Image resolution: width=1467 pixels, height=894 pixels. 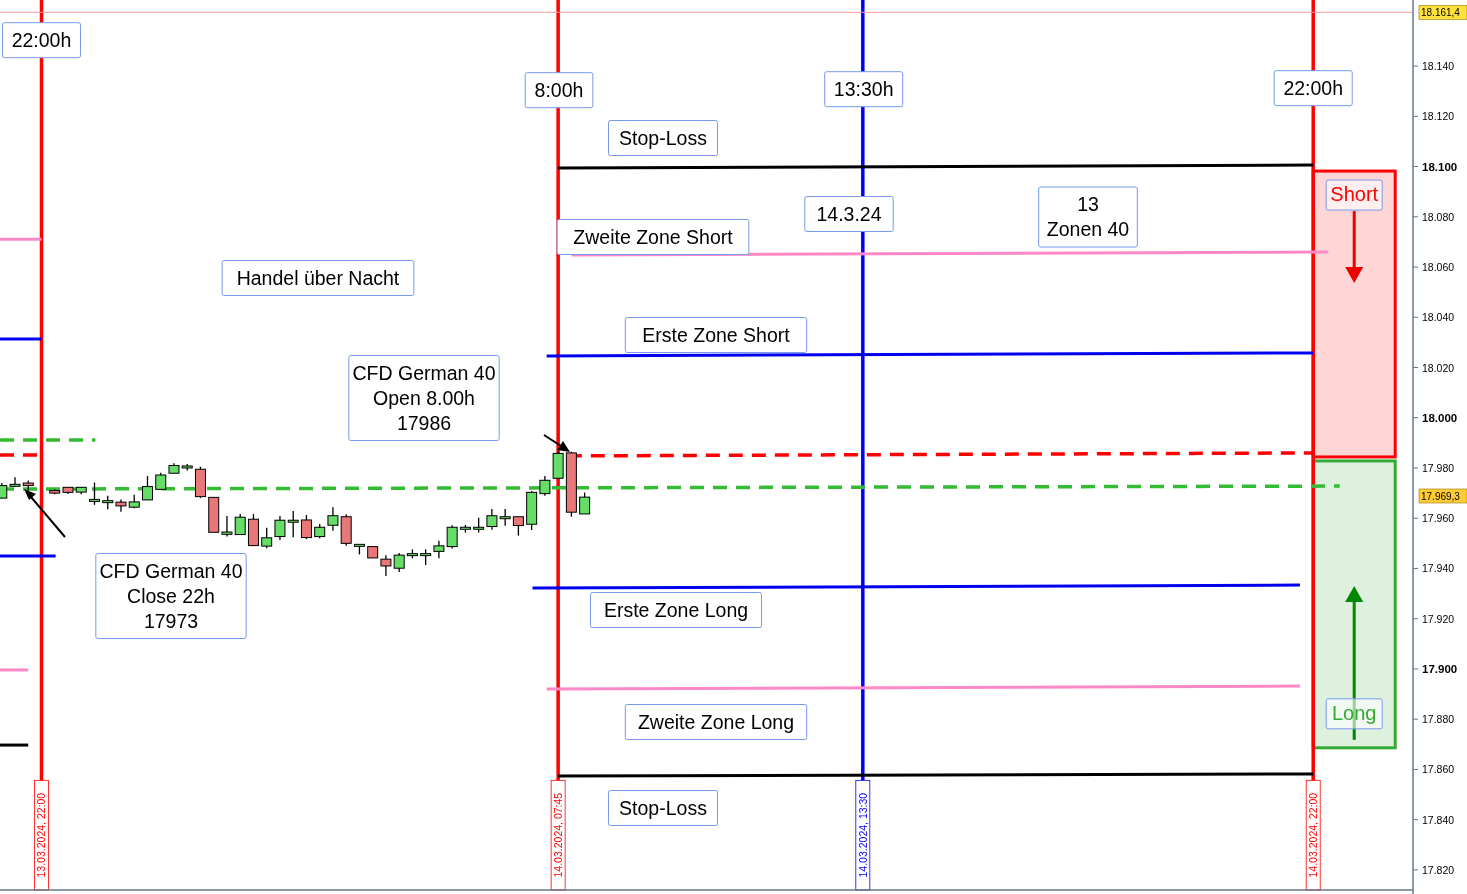 What do you see at coordinates (653, 236) in the screenshot?
I see `annotation: Zweite Zone Short` at bounding box center [653, 236].